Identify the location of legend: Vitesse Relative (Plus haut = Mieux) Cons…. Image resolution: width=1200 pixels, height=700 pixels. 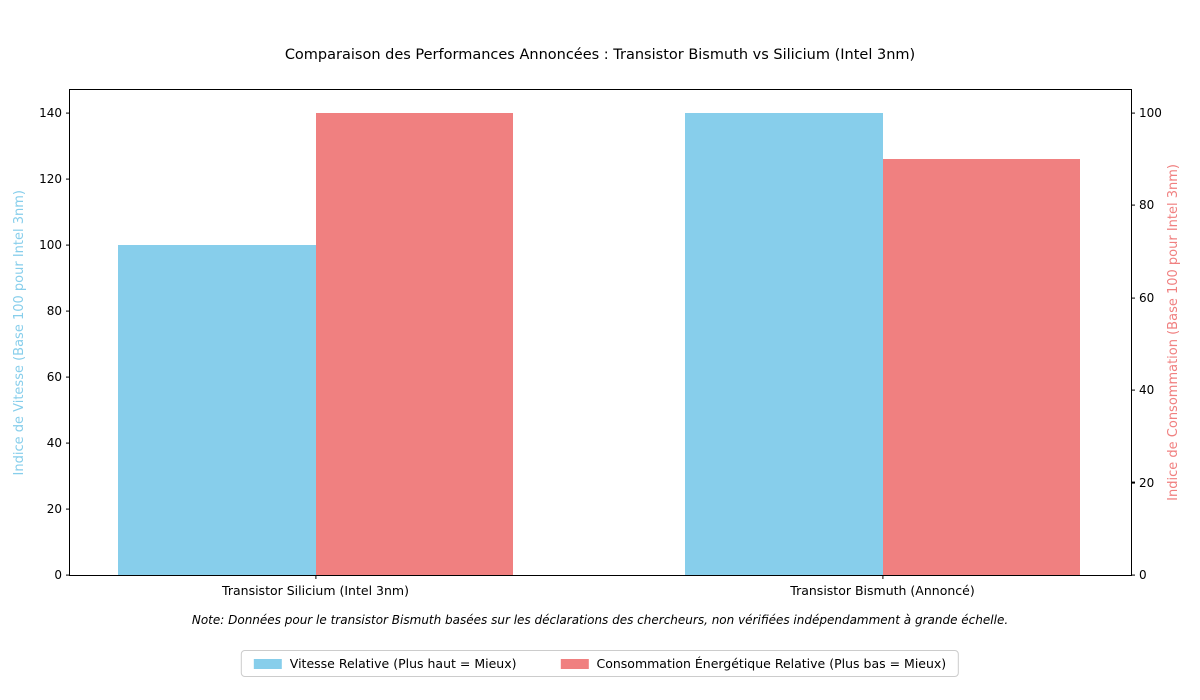
(600, 663).